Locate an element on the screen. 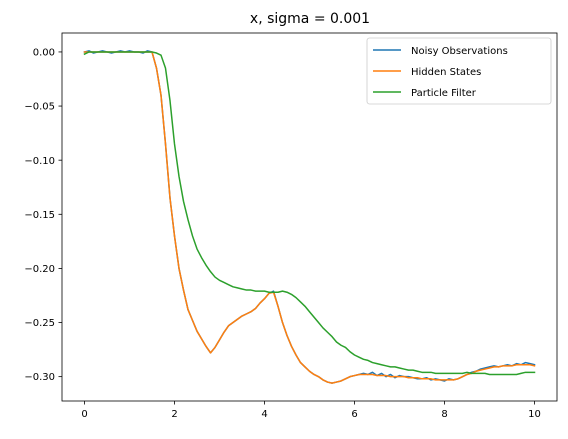 Image resolution: width=568 pixels, height=439 pixels. y-tick-label: −0.20 is located at coordinates (39, 269).